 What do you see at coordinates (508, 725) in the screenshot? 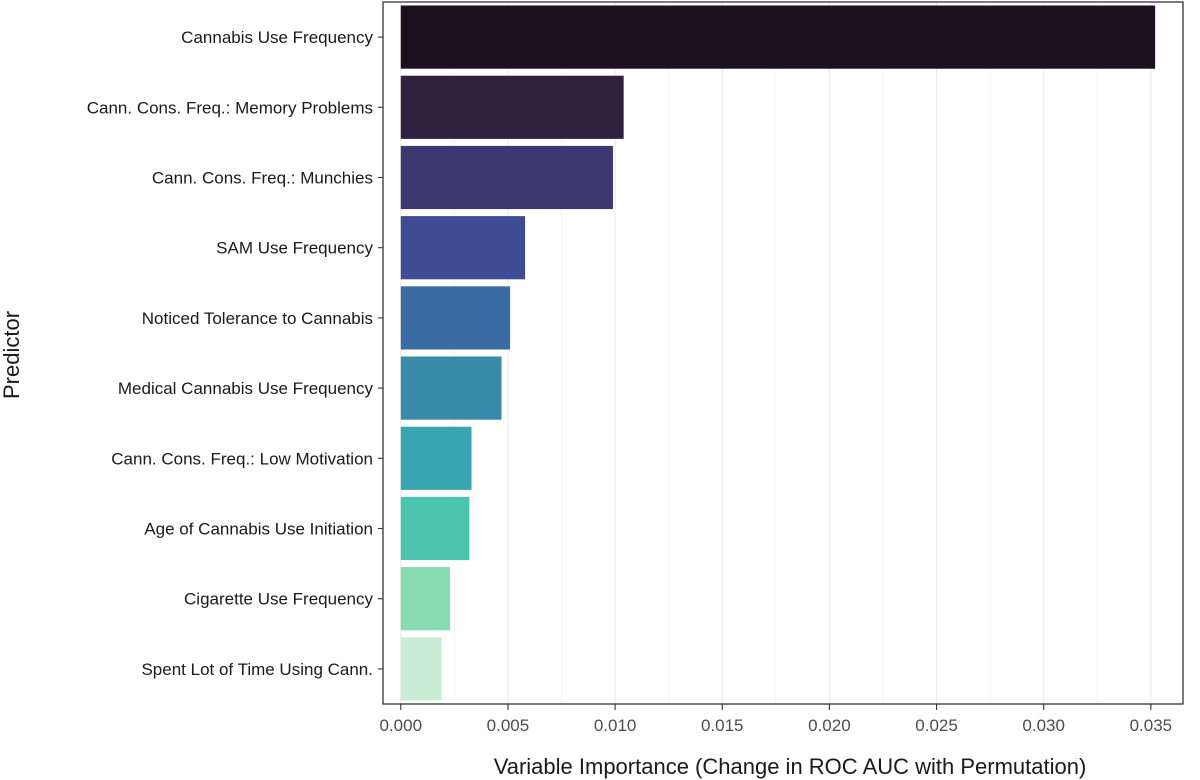
I see `x-tick-label: 0.005` at bounding box center [508, 725].